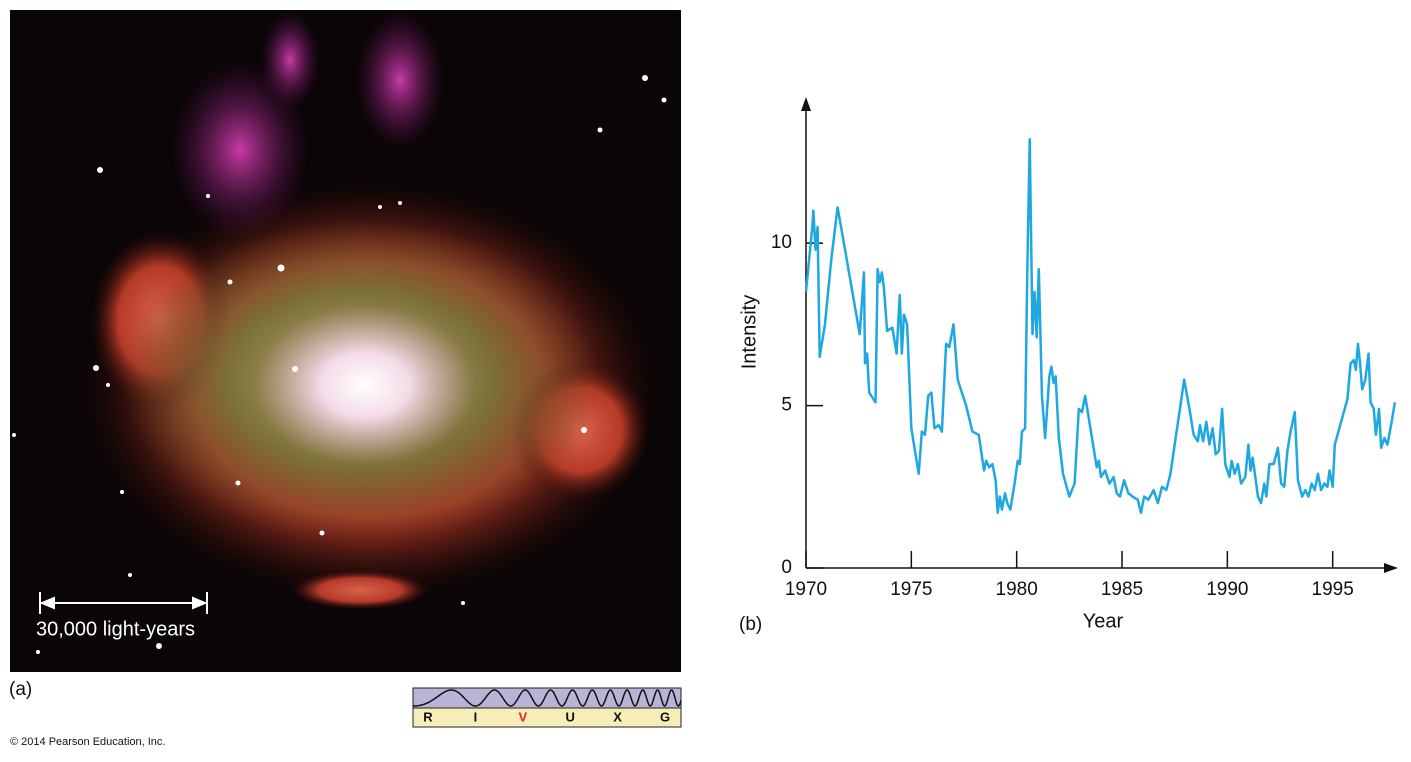 The height and width of the screenshot is (762, 1411). I want to click on panel-label: (a), so click(20, 689).